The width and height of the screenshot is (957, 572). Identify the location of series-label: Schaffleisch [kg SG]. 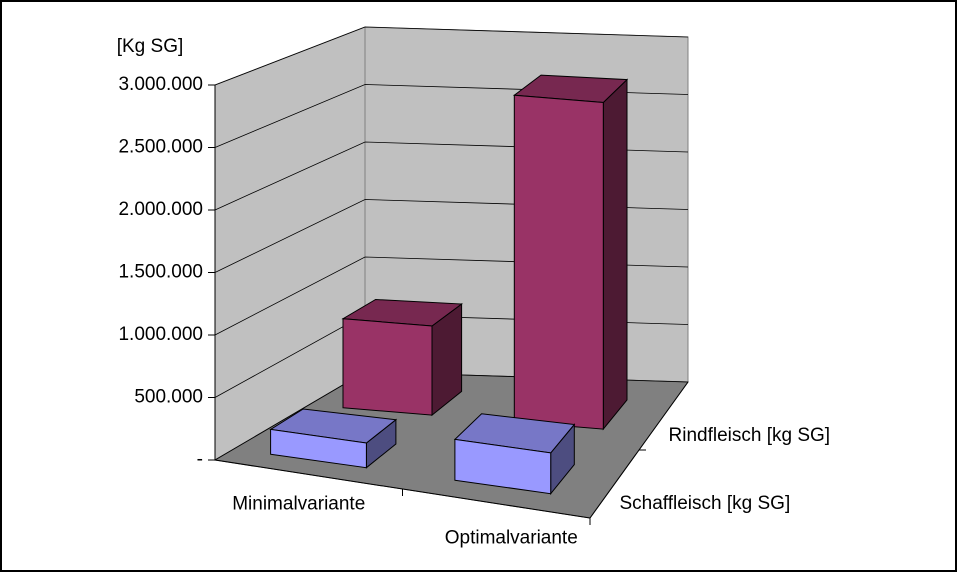
(705, 503).